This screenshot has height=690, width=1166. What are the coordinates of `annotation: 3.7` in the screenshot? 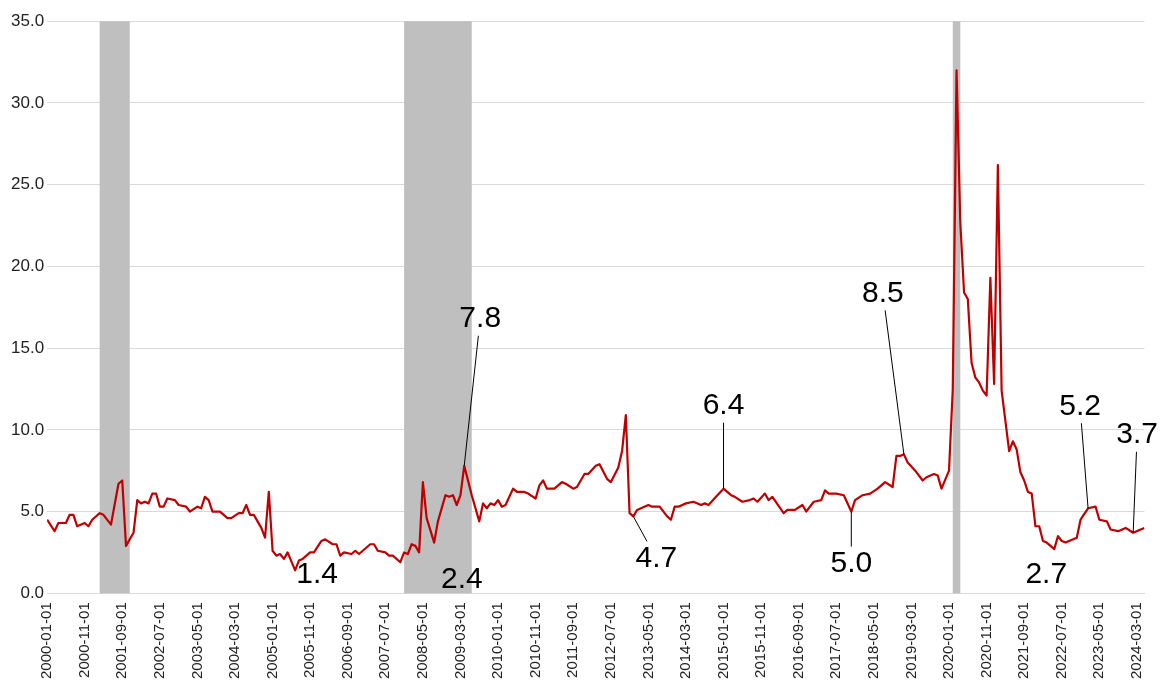 It's located at (1137, 433).